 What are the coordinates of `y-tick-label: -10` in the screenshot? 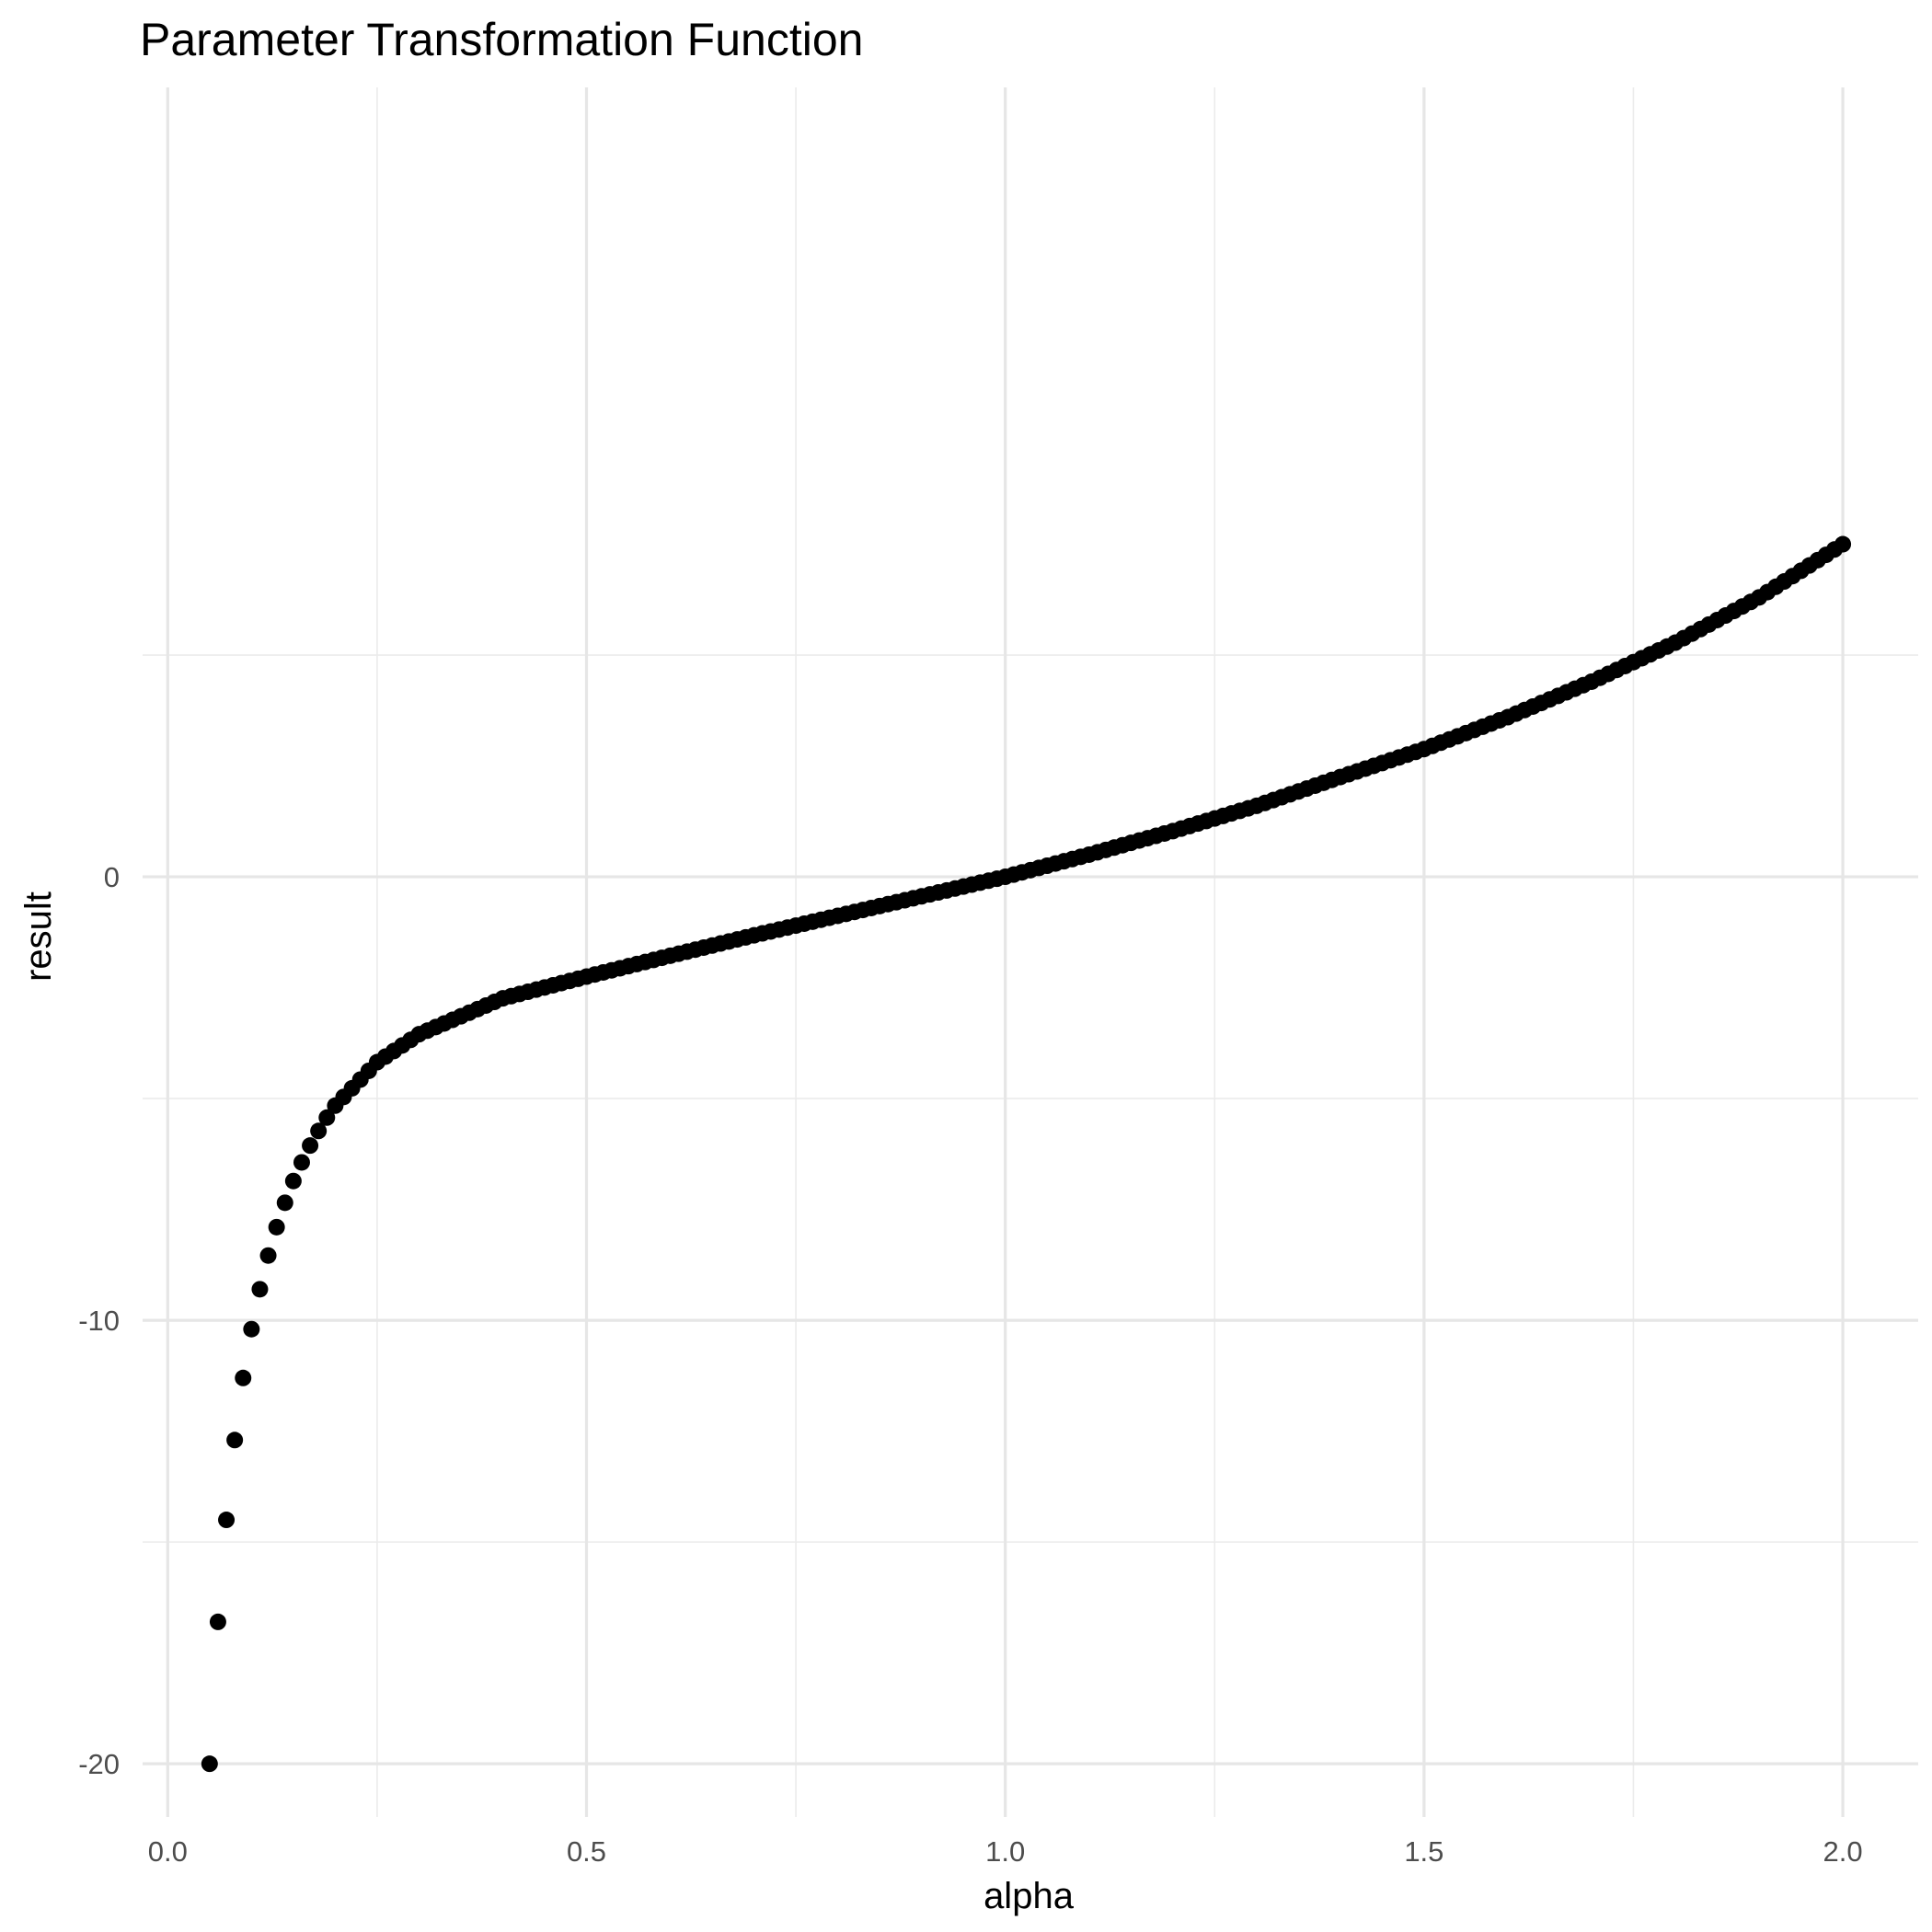 It's located at (99, 1321).